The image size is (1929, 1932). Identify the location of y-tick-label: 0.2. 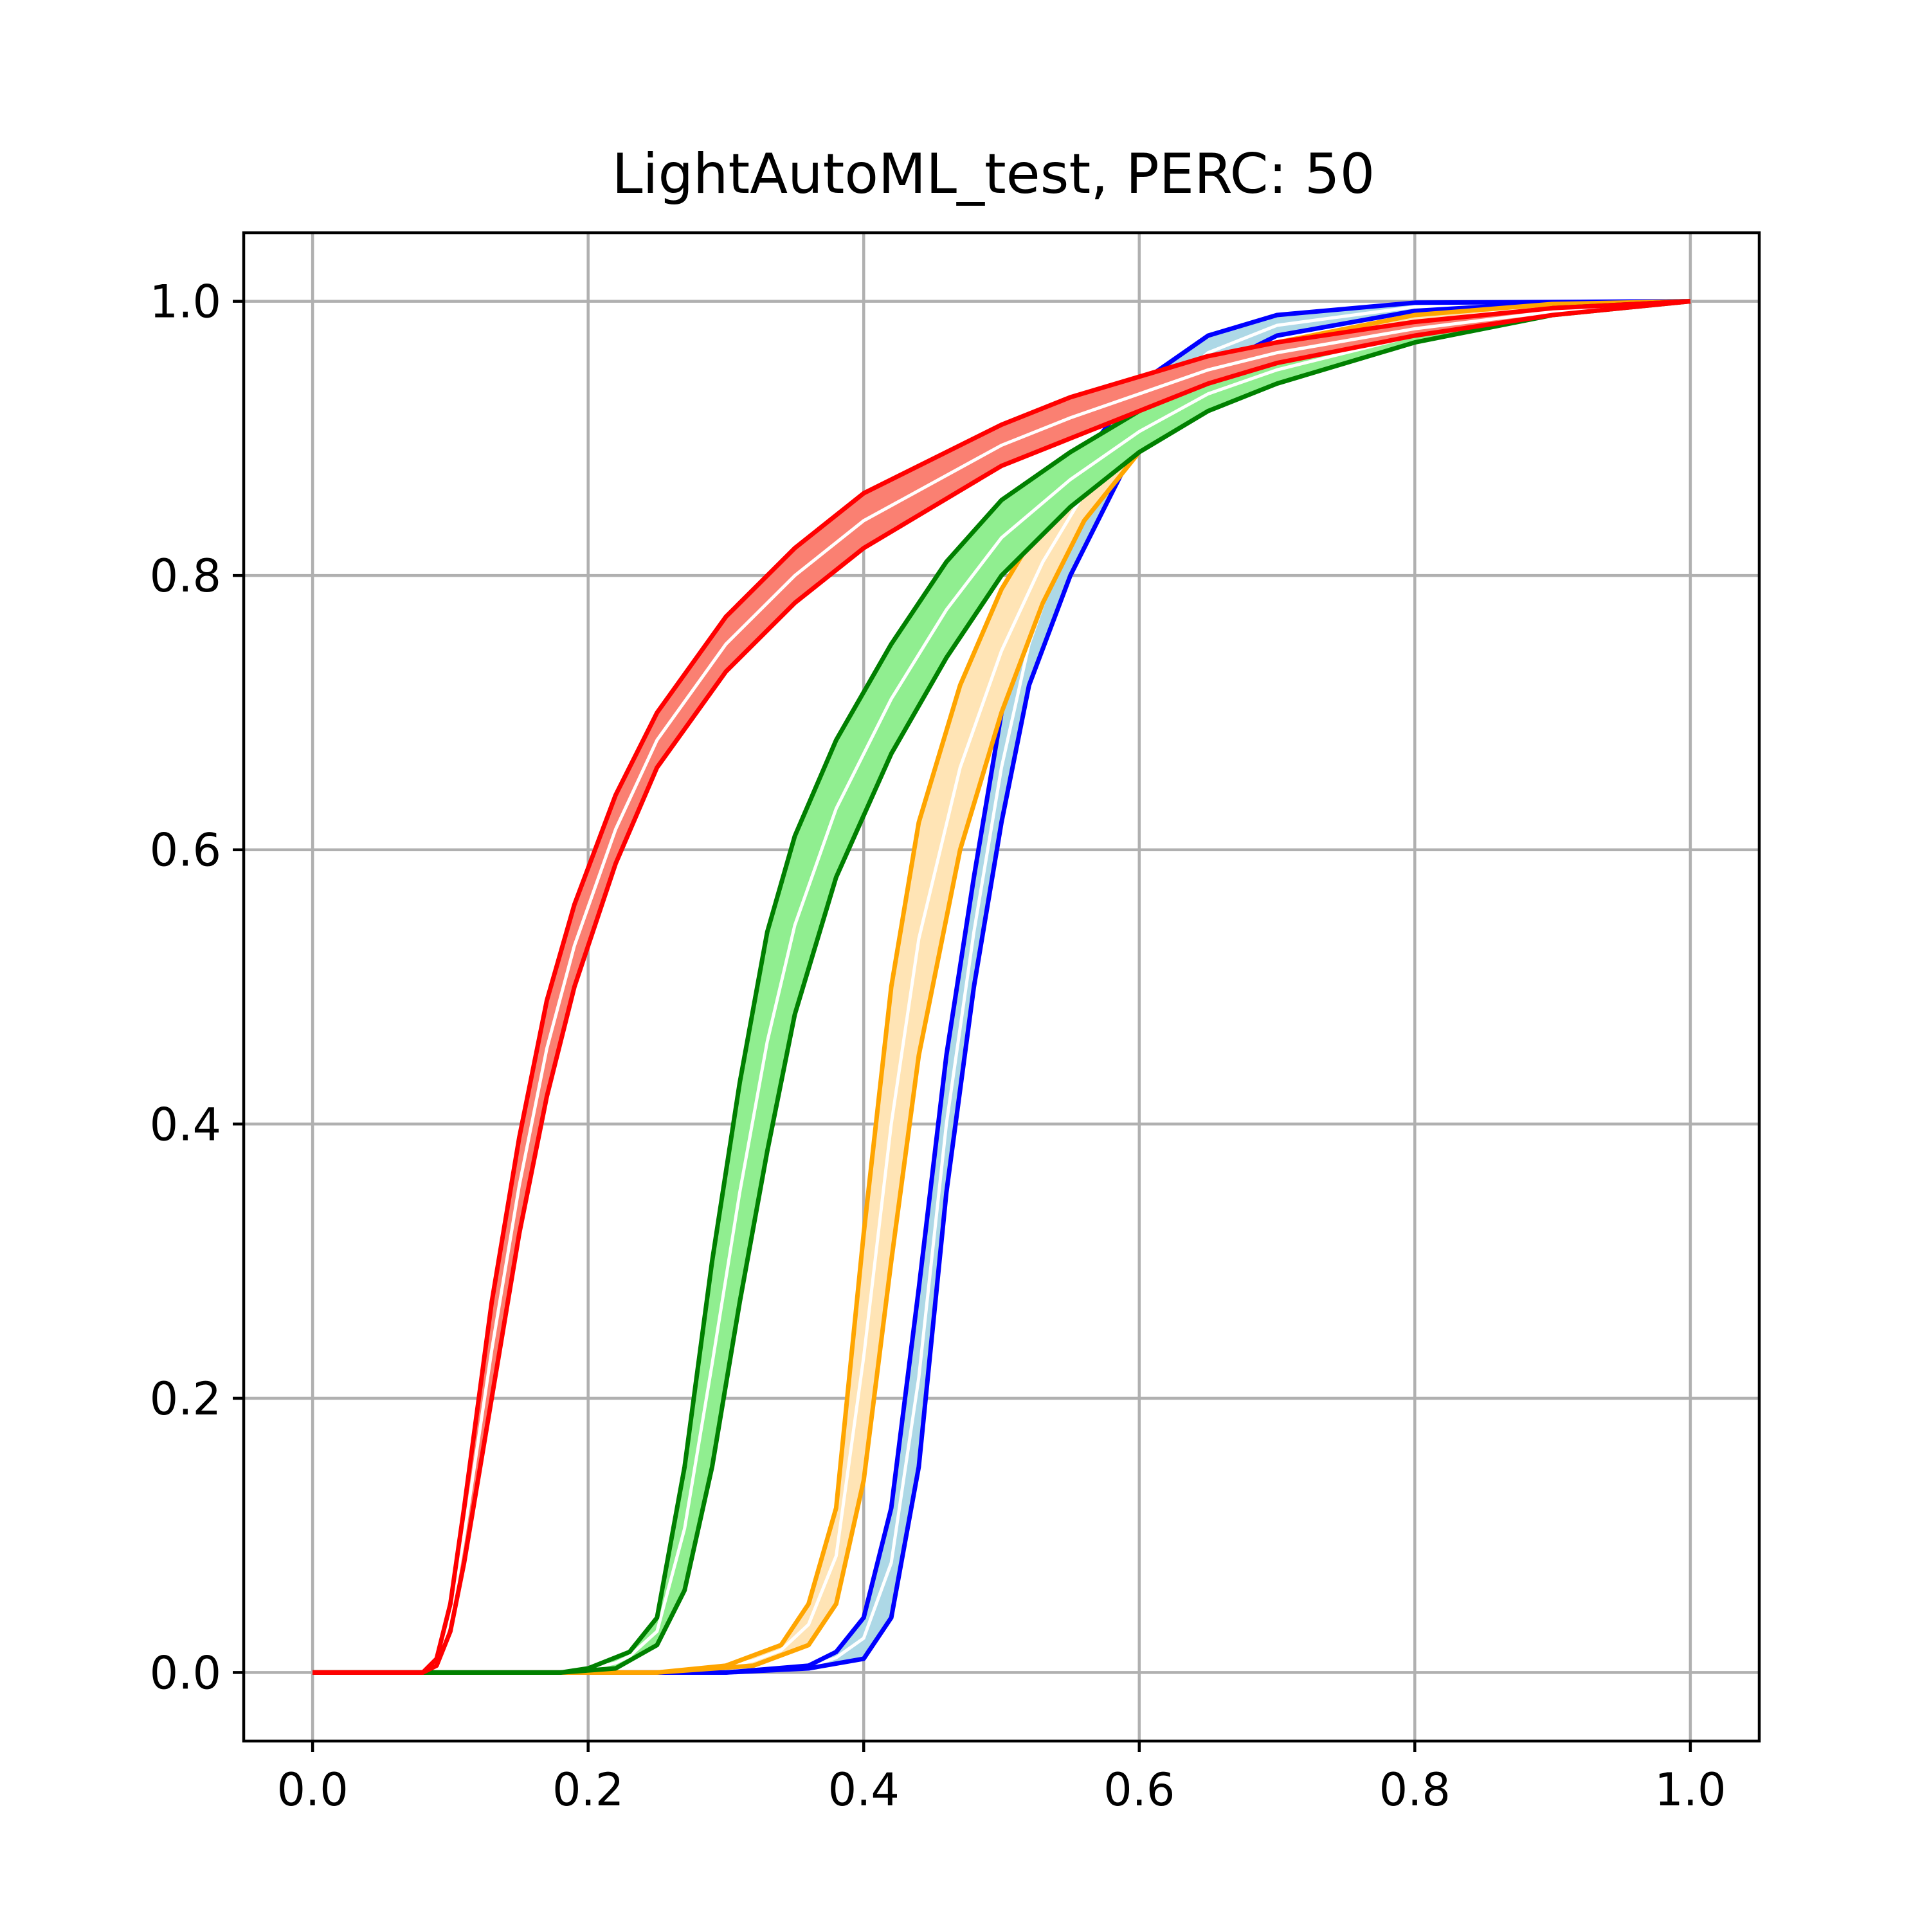
(186, 1399).